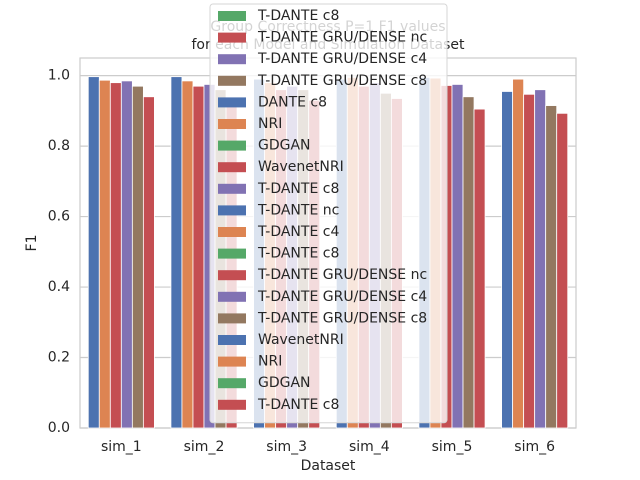 This screenshot has height=480, width=640. Describe the element at coordinates (369, 447) in the screenshot. I see `x-tick-label: sim_4` at that location.